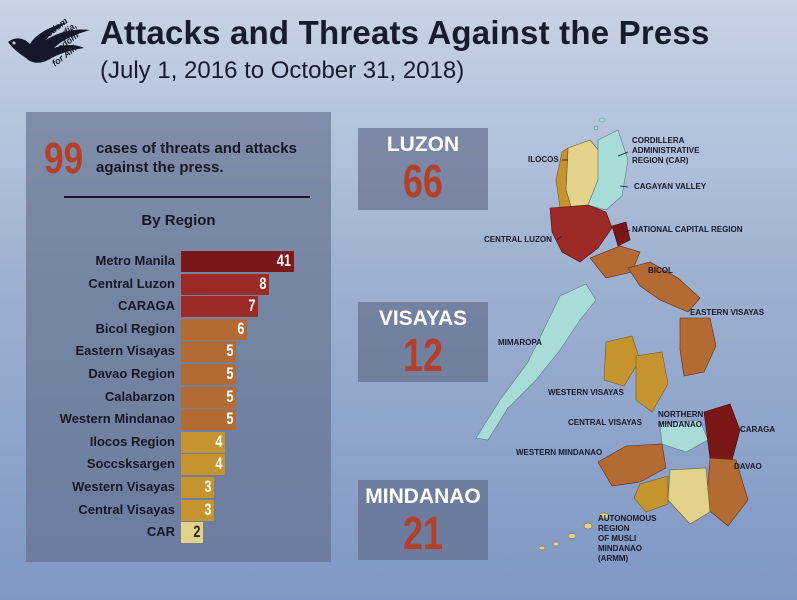  I want to click on luzon-box: LUZON 66, so click(423, 169).